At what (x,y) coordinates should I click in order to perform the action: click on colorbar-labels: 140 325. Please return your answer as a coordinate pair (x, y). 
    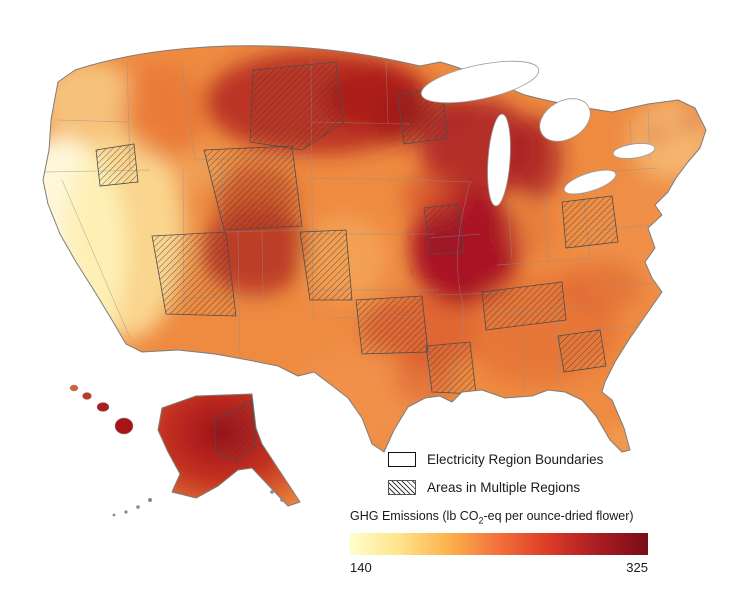
    Looking at the image, I should click on (499, 567).